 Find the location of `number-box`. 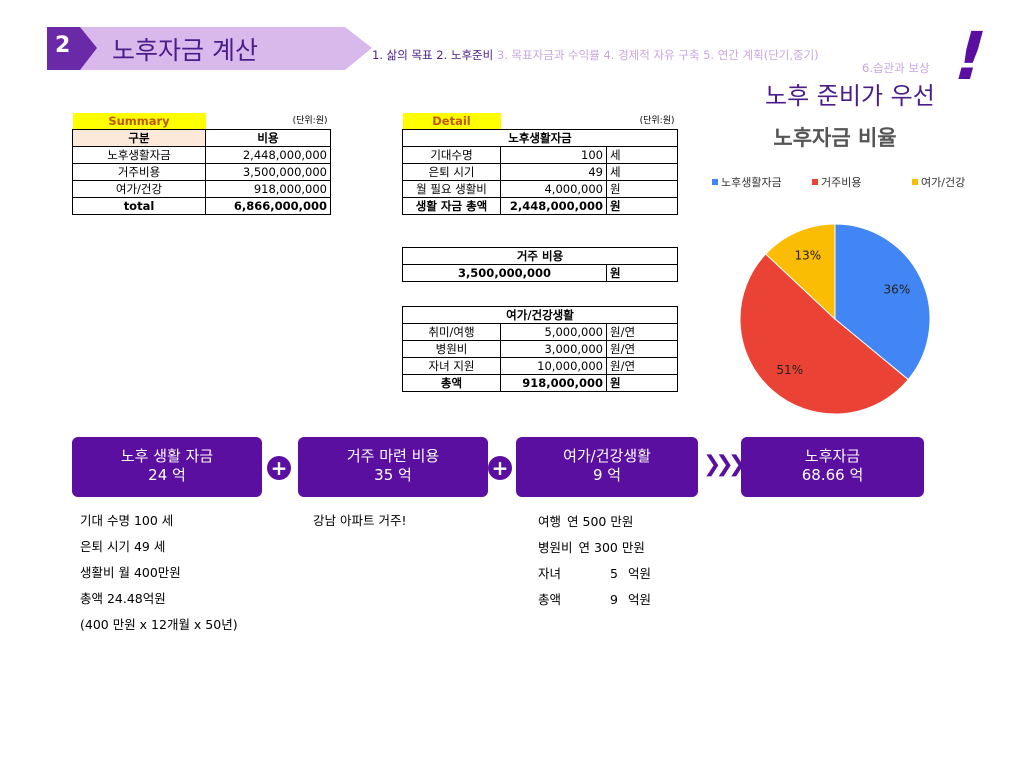

number-box is located at coordinates (63, 48).